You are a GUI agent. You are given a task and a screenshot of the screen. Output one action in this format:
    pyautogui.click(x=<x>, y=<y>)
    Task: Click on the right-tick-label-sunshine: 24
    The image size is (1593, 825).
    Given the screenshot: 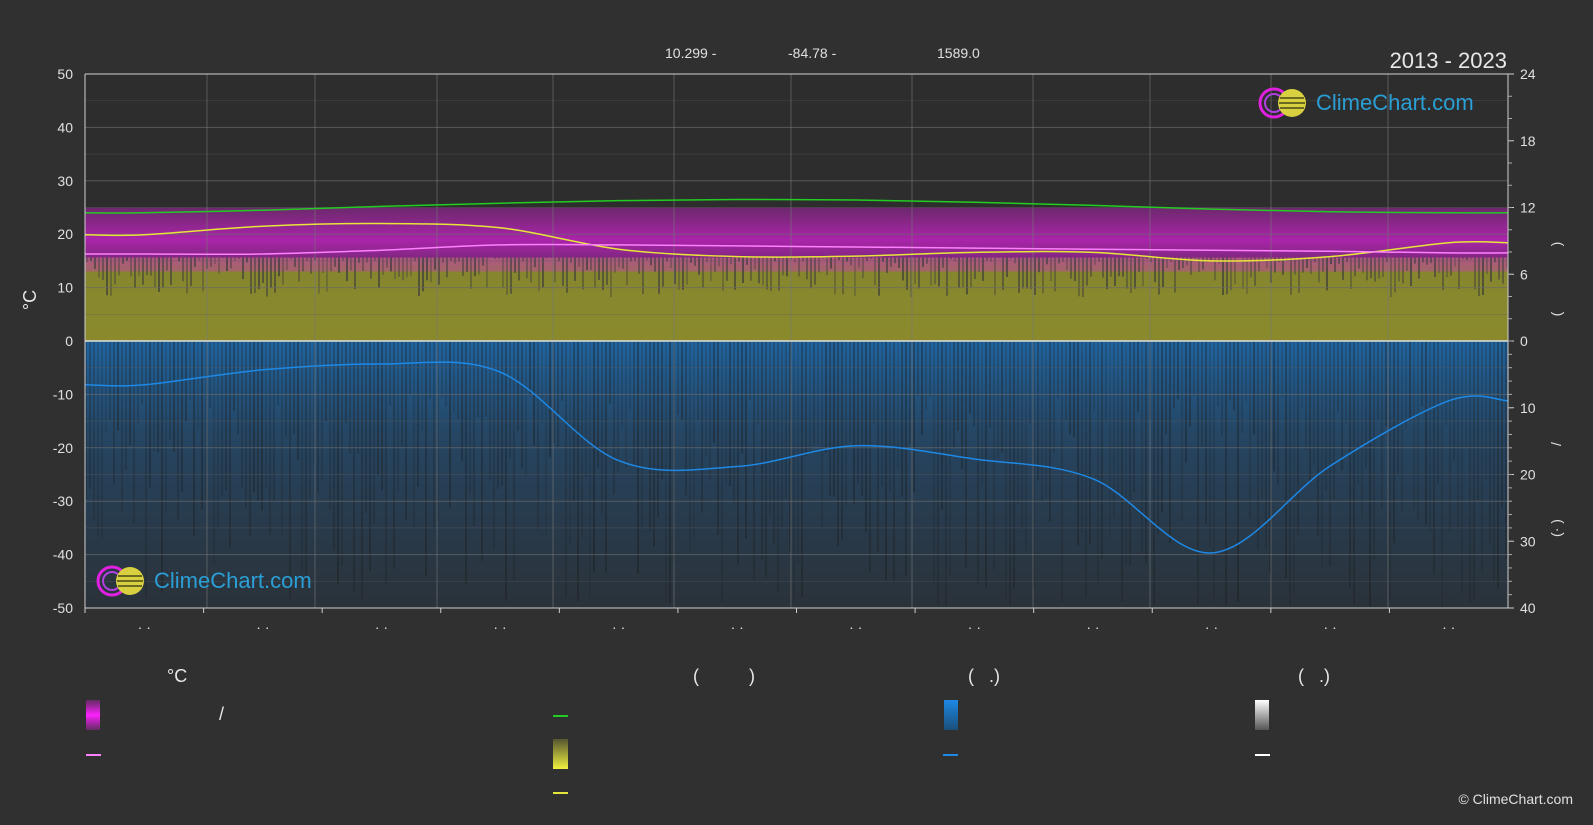 What is the action you would take?
    pyautogui.click(x=1528, y=74)
    